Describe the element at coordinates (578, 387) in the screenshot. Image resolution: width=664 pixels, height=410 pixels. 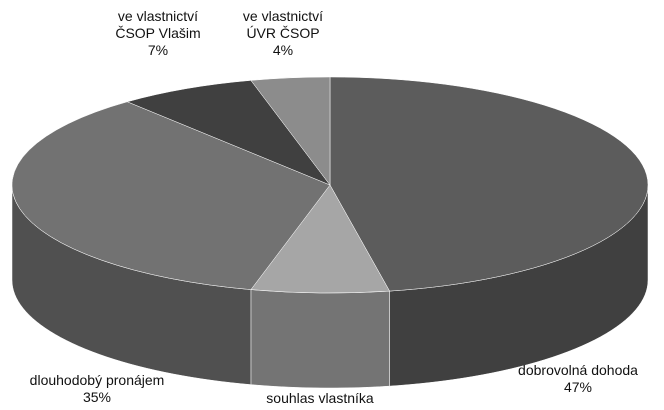
I see `slice-value-label: 47%` at that location.